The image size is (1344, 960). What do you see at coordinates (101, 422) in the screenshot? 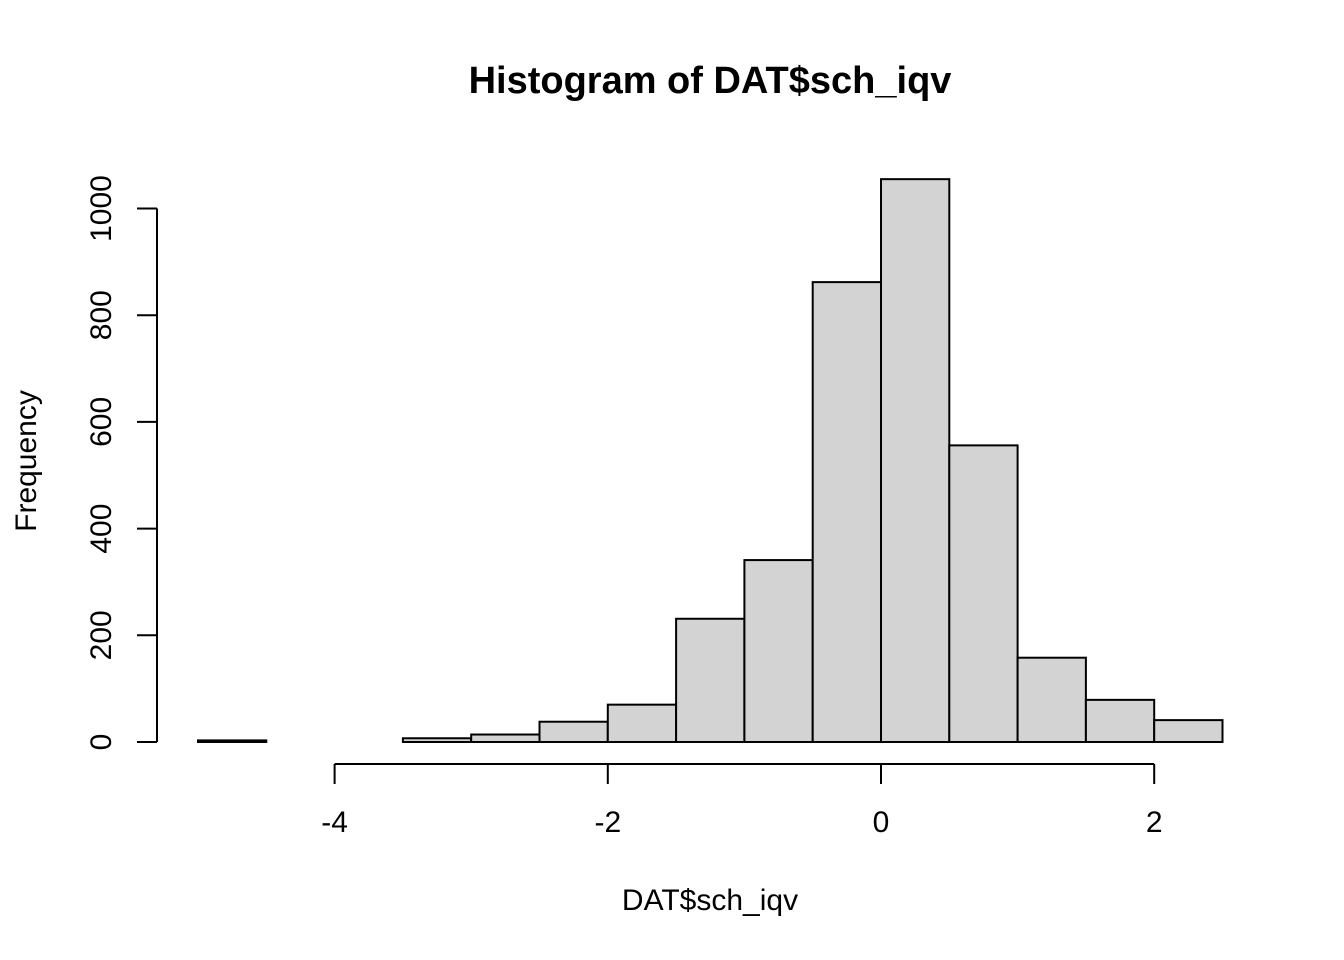
I see `y-tick-label: 600` at bounding box center [101, 422].